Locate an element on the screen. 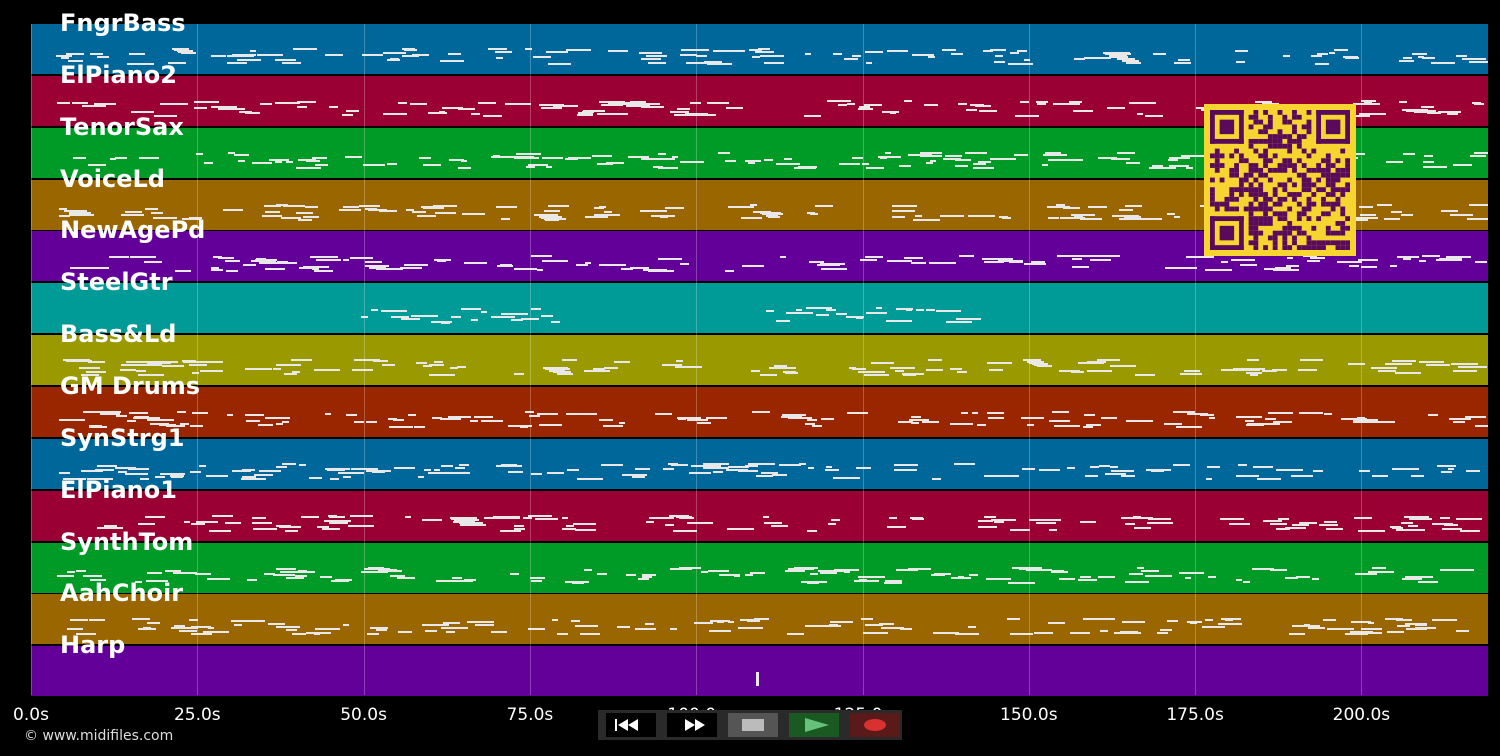 This screenshot has width=1500, height=756. track-label: SynStrg1 is located at coordinates (122, 437).